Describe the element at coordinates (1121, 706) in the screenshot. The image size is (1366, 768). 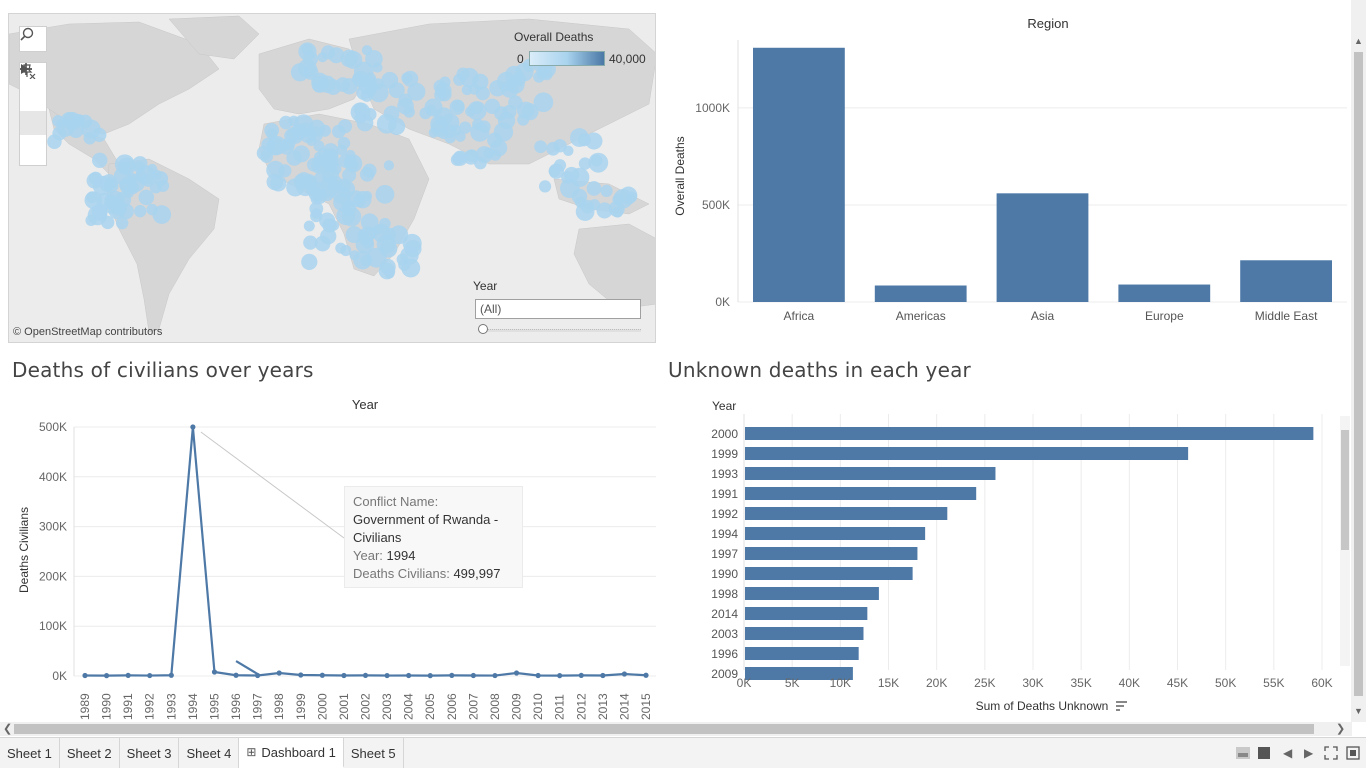
I see `sort-descending-icon` at that location.